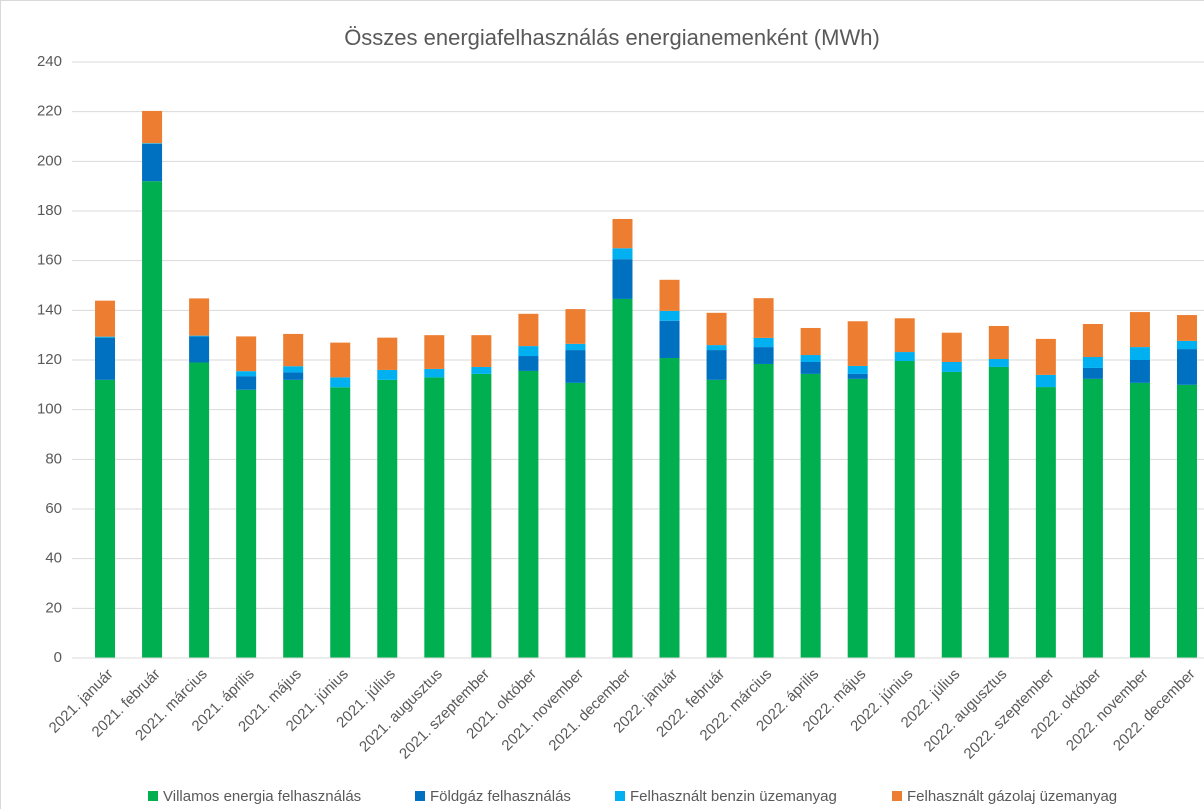  I want to click on y-tick-label: 180, so click(49, 210).